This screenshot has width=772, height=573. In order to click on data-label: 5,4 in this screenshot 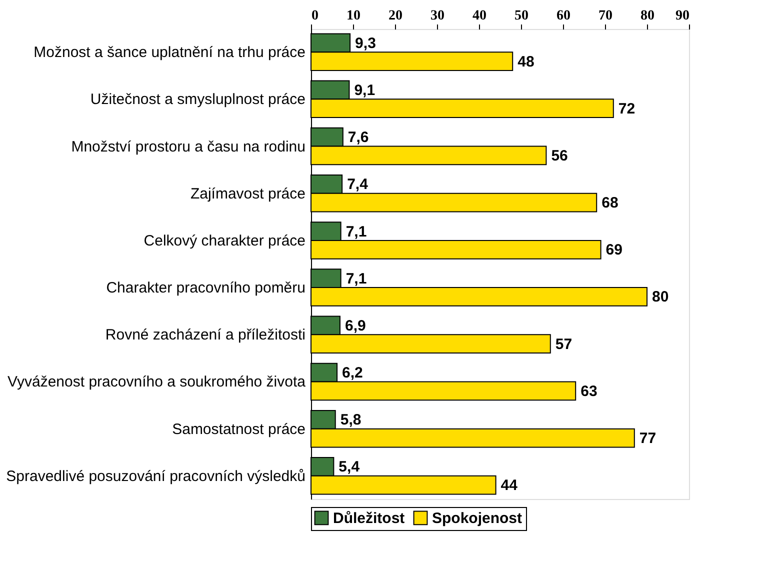, I will do `click(349, 467)`.